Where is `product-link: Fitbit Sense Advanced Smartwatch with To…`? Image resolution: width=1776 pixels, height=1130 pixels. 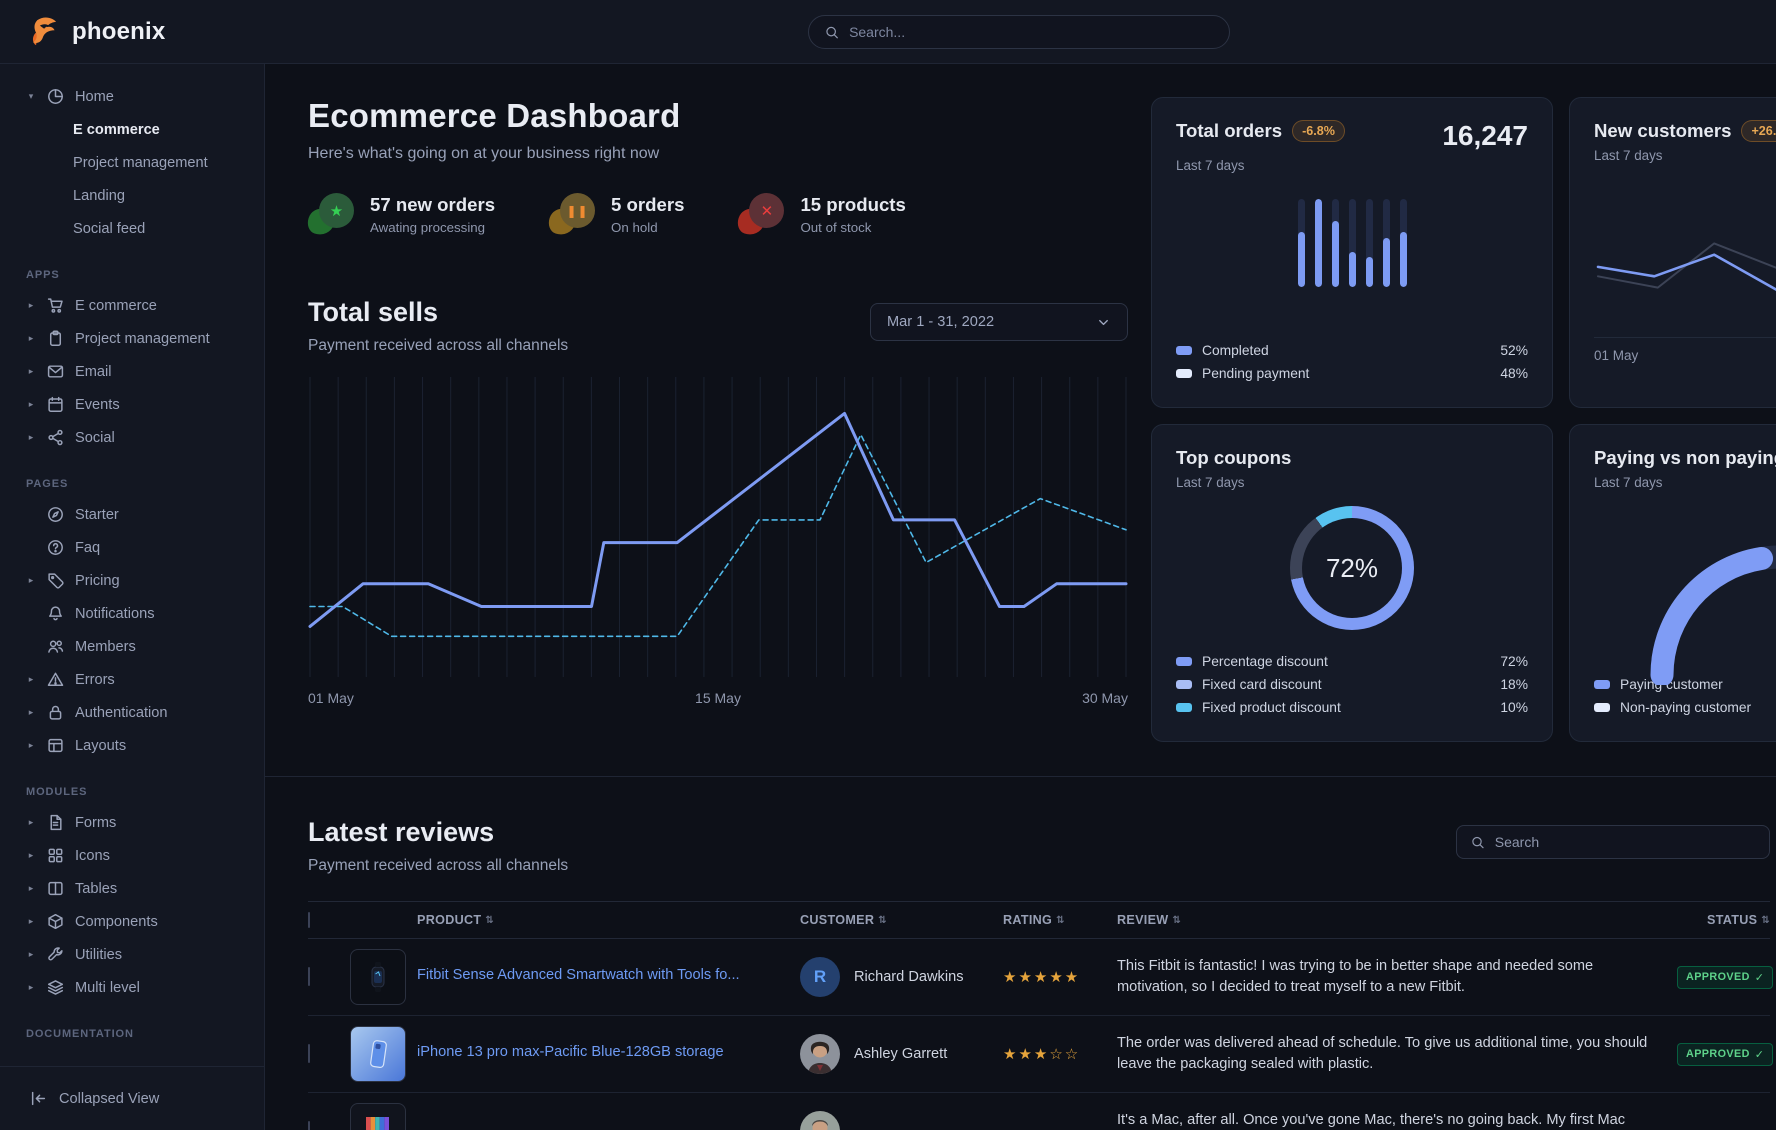
product-link: Fitbit Sense Advanced Smartwatch with To… is located at coordinates (578, 974).